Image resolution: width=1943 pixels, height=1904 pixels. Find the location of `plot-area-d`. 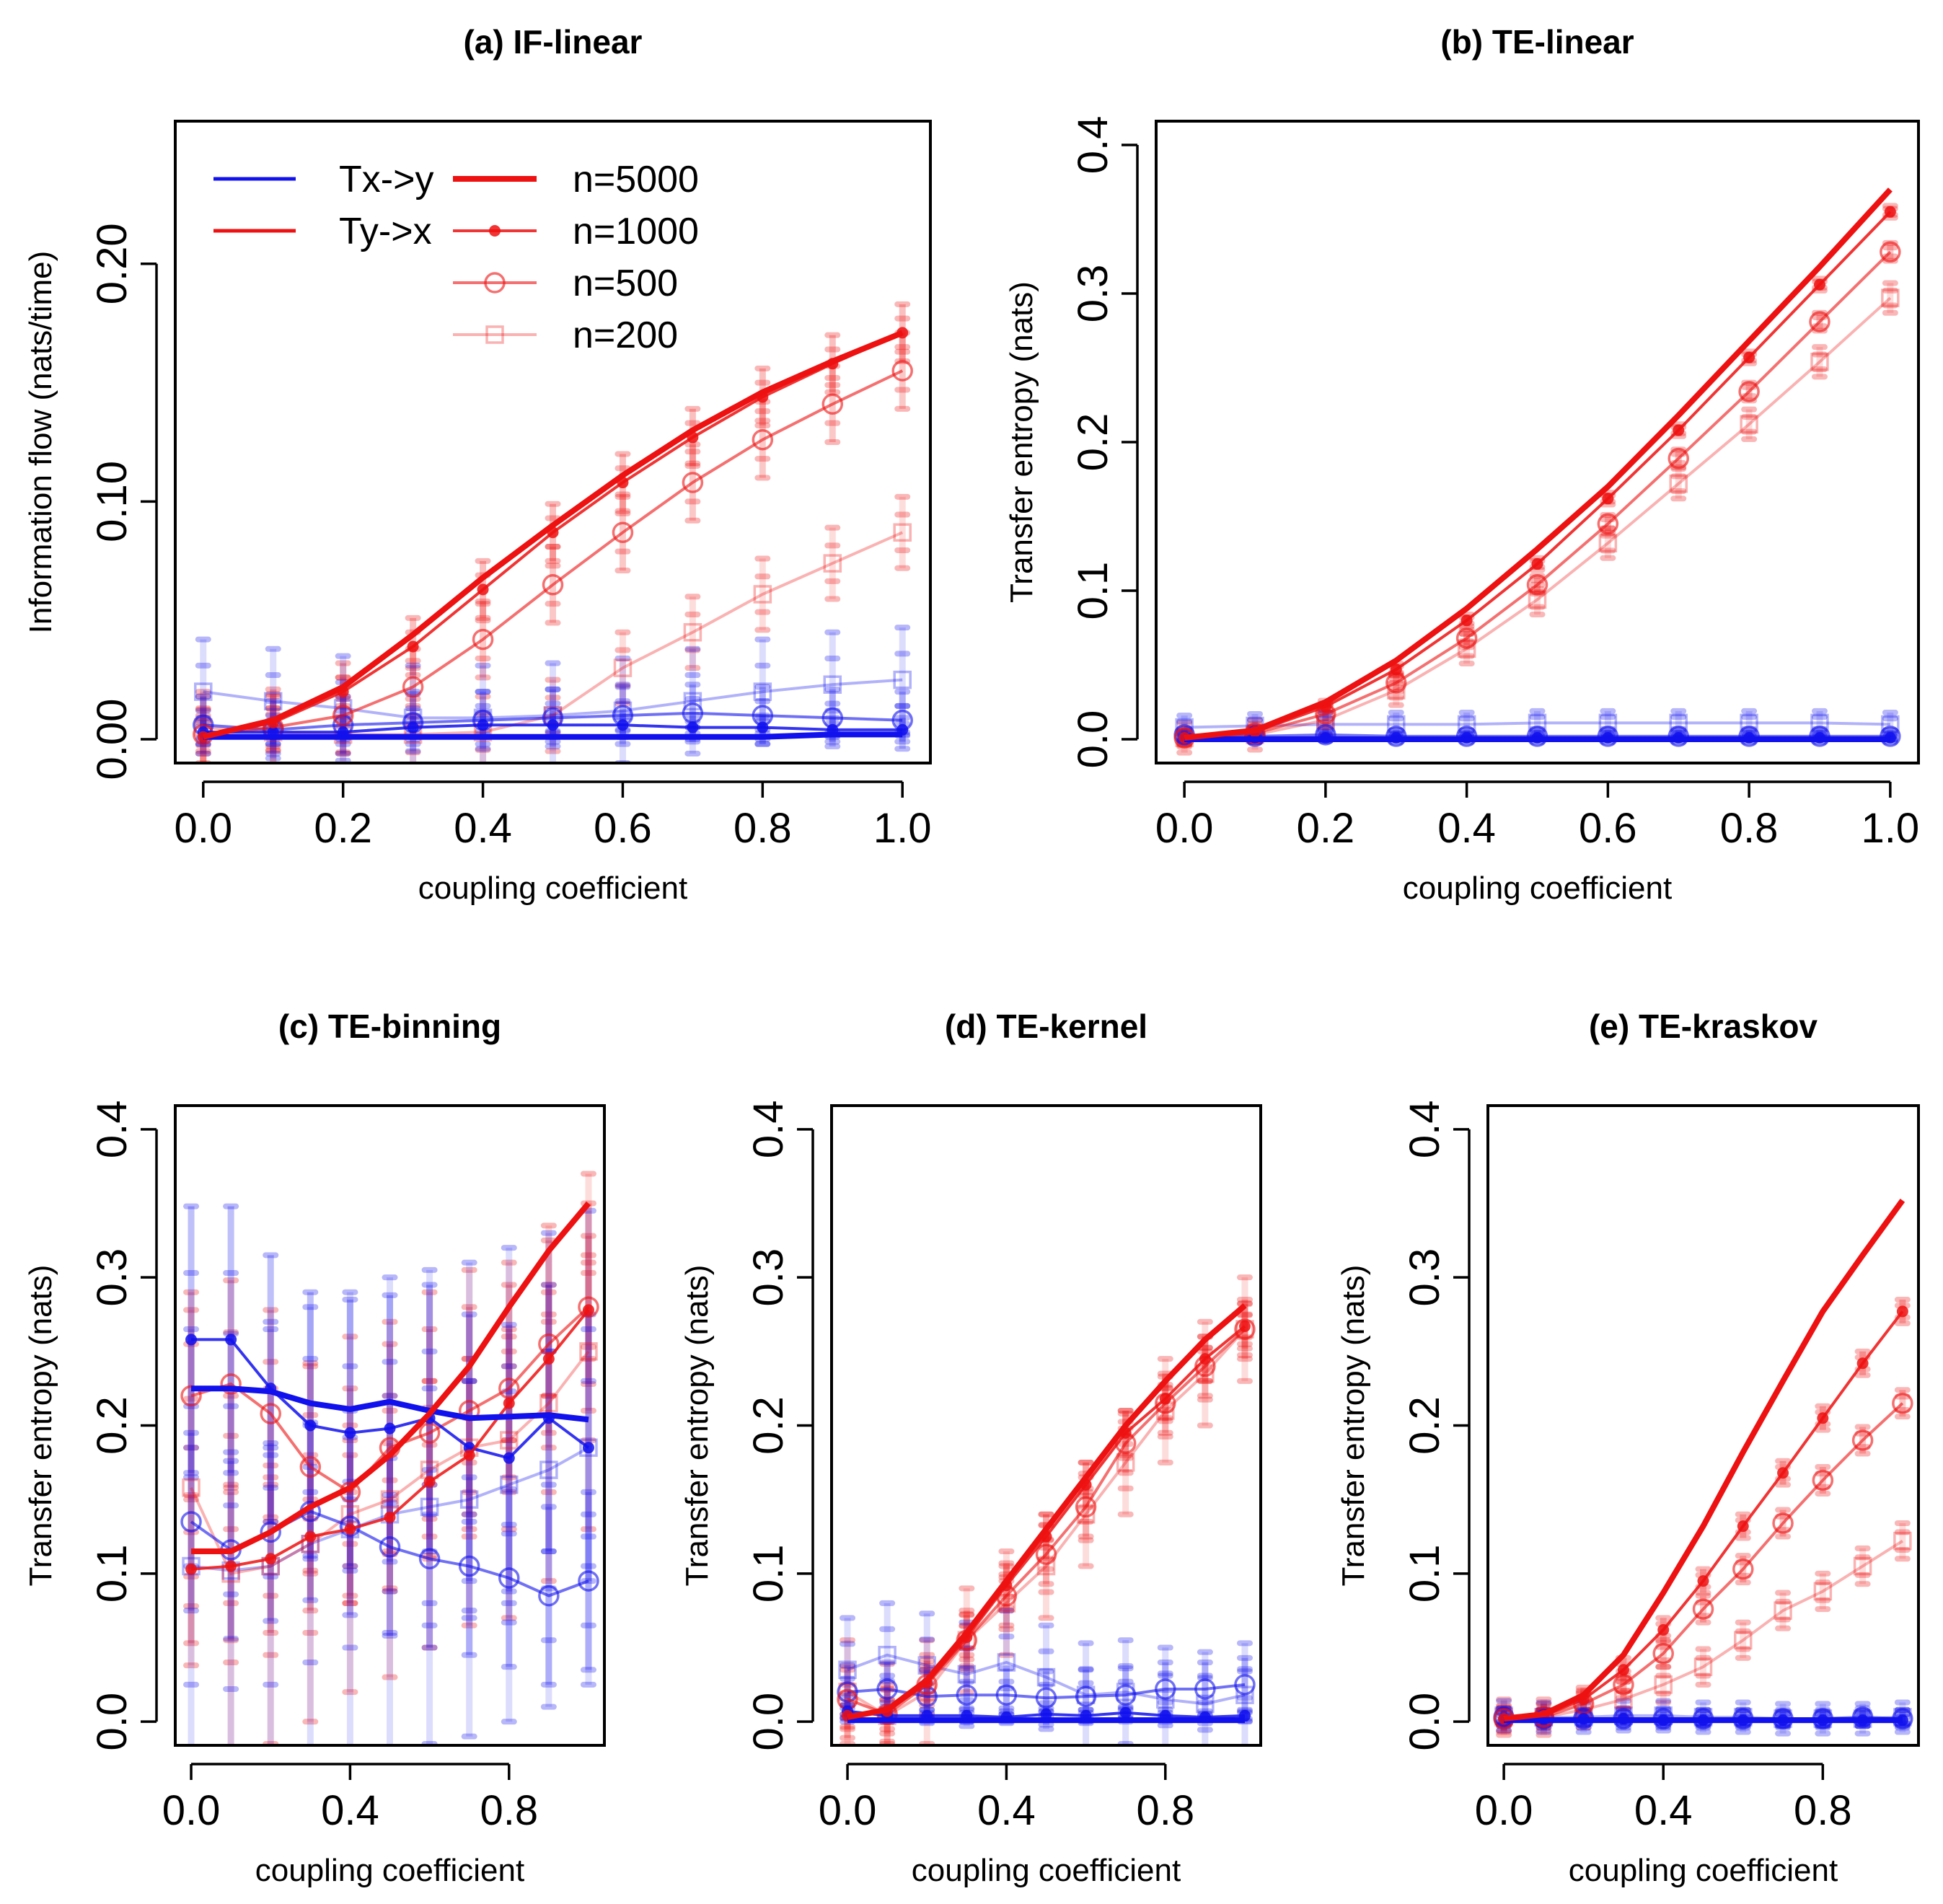

plot-area-d is located at coordinates (1046, 1509).